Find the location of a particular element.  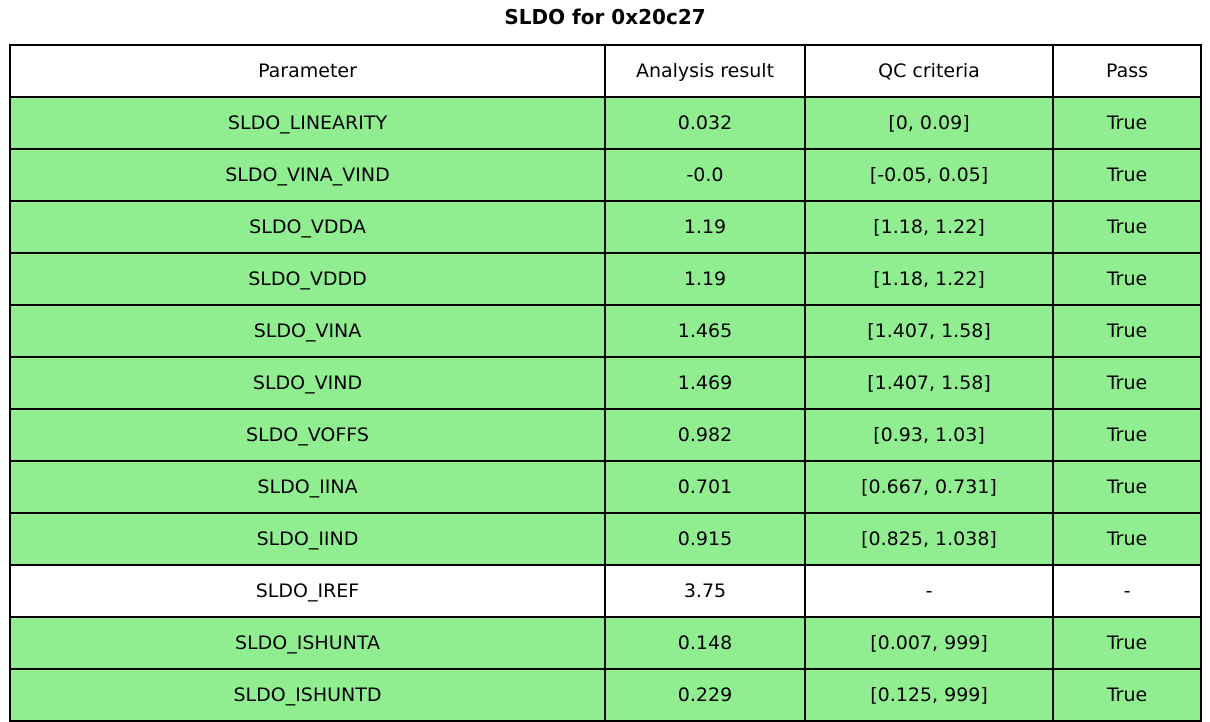

cell-parameter: SLDO_LINEARITY is located at coordinates (307, 123).